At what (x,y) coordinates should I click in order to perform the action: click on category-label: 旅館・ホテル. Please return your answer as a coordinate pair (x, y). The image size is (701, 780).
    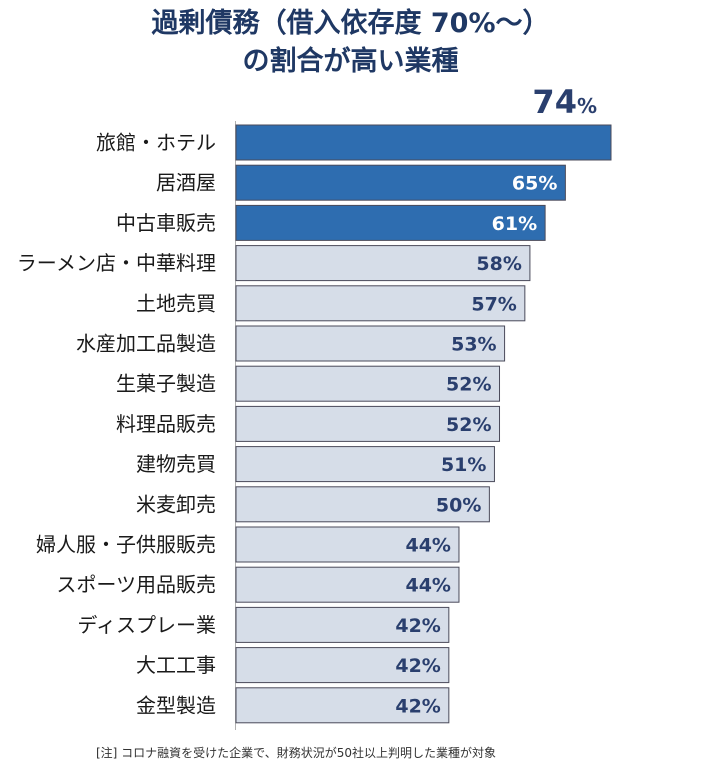
    Looking at the image, I should click on (156, 143).